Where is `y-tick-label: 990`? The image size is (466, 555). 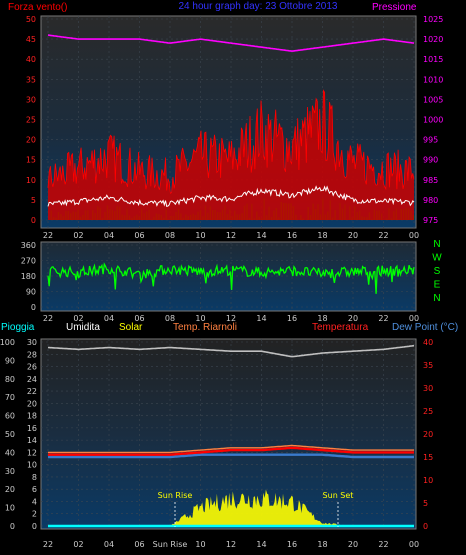
y-tick-label: 990 is located at coordinates (430, 160).